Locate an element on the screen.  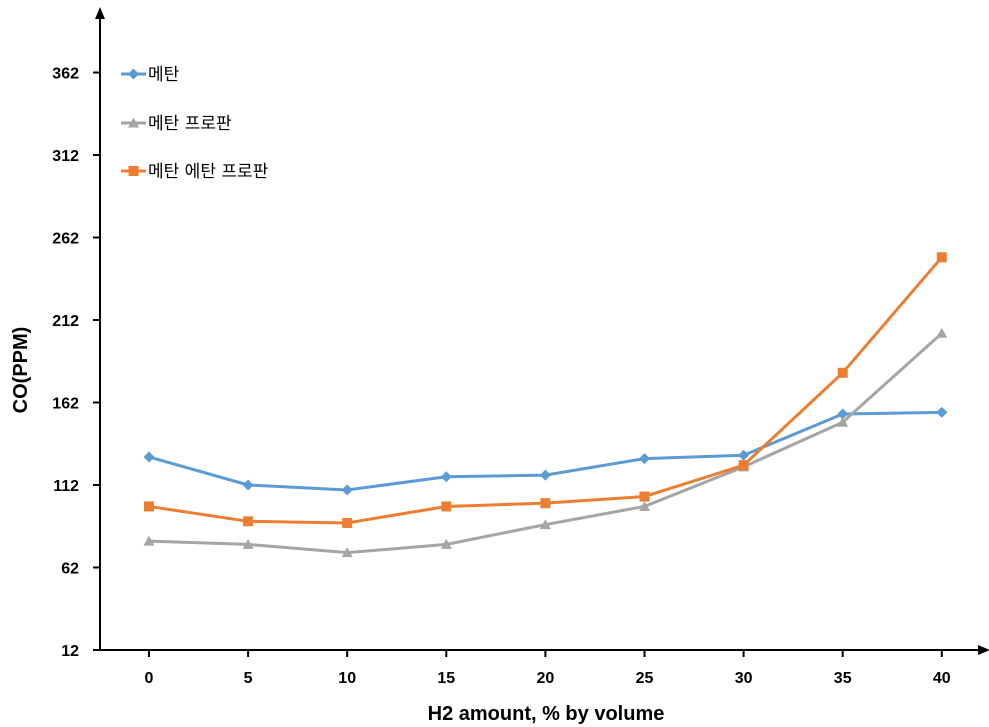
y-tick-label: 262 is located at coordinates (65, 239).